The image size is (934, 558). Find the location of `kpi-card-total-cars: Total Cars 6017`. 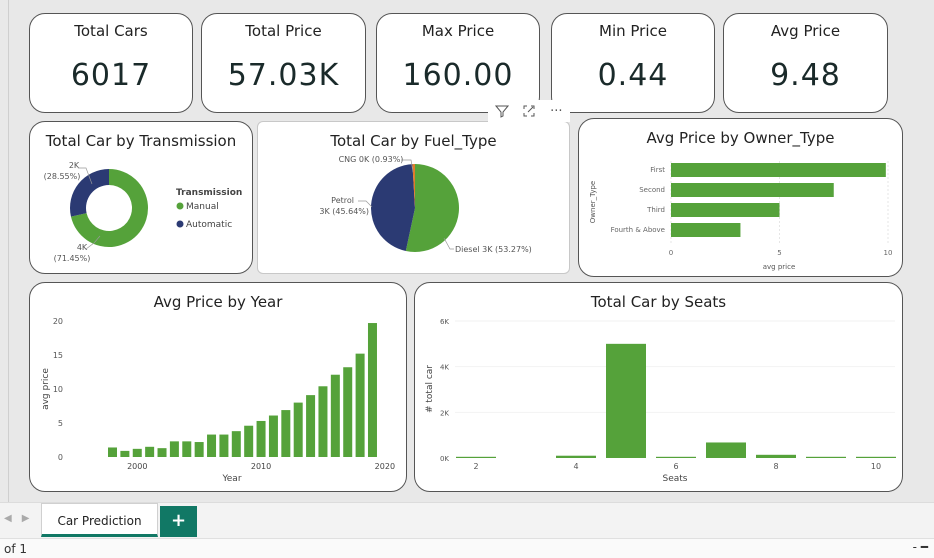

kpi-card-total-cars: Total Cars 6017 is located at coordinates (111, 63).